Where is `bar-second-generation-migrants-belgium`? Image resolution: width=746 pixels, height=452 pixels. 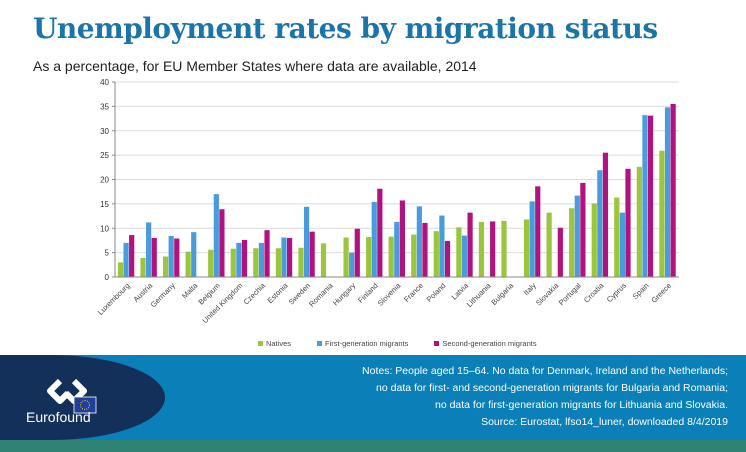 bar-second-generation-migrants-belgium is located at coordinates (222, 243).